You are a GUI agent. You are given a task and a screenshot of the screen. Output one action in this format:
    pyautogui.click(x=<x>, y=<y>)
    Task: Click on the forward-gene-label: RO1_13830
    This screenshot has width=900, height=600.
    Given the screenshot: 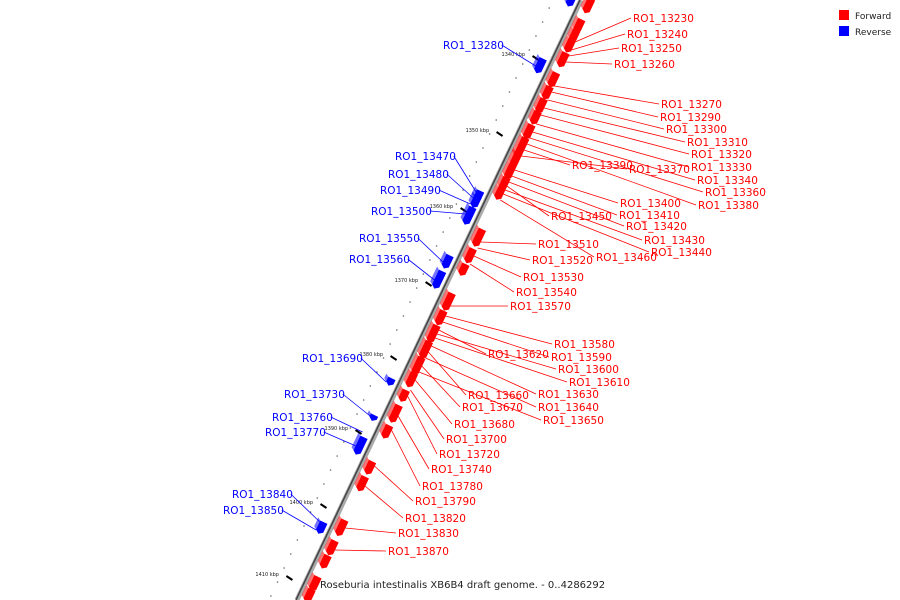 What is the action you would take?
    pyautogui.click(x=428, y=534)
    